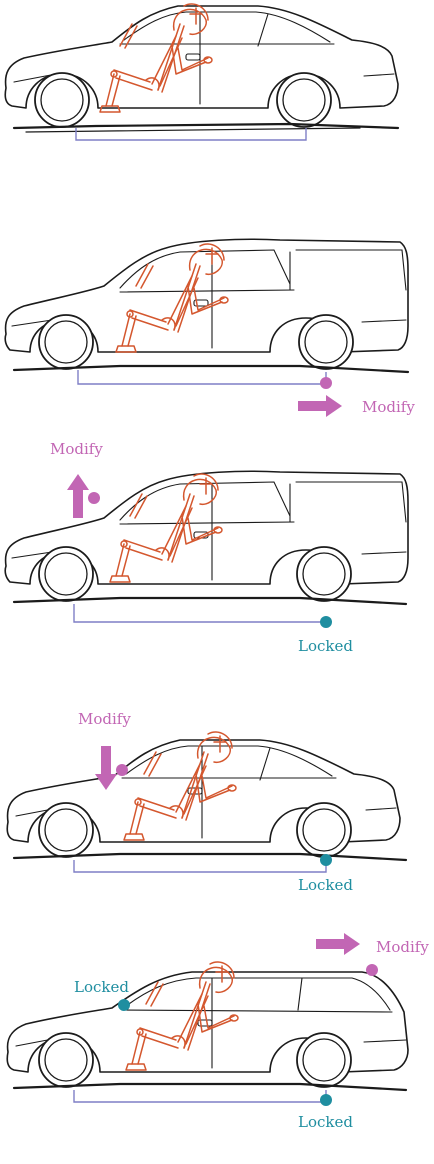 The image size is (434, 1164). What do you see at coordinates (325, 1122) in the screenshot?
I see `locked-label-wheelbase: Locked` at bounding box center [325, 1122].